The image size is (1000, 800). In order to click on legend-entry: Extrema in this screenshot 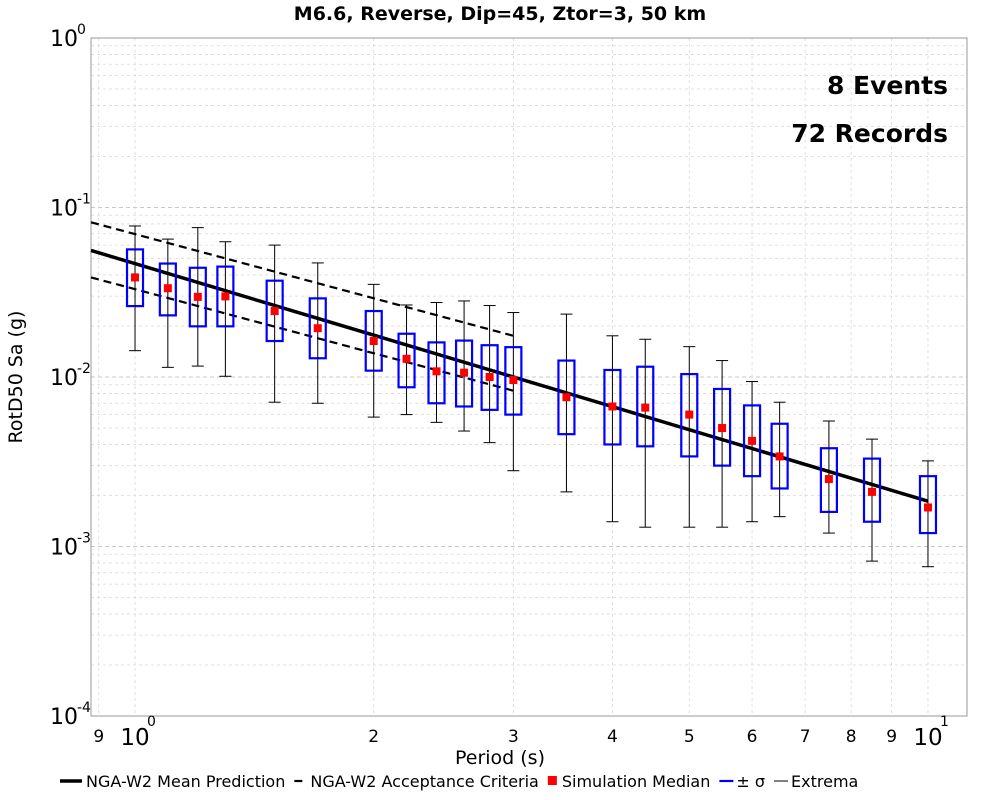, I will do `click(816, 781)`.